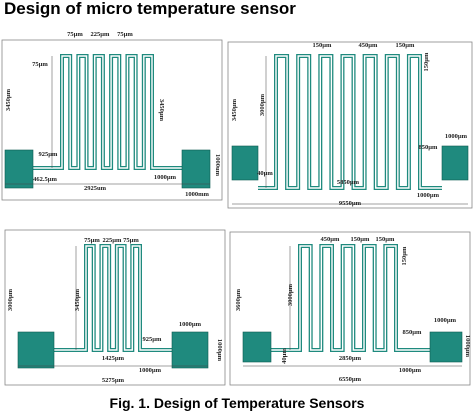  I want to click on dimension-label: 1000mm, so click(197, 194).